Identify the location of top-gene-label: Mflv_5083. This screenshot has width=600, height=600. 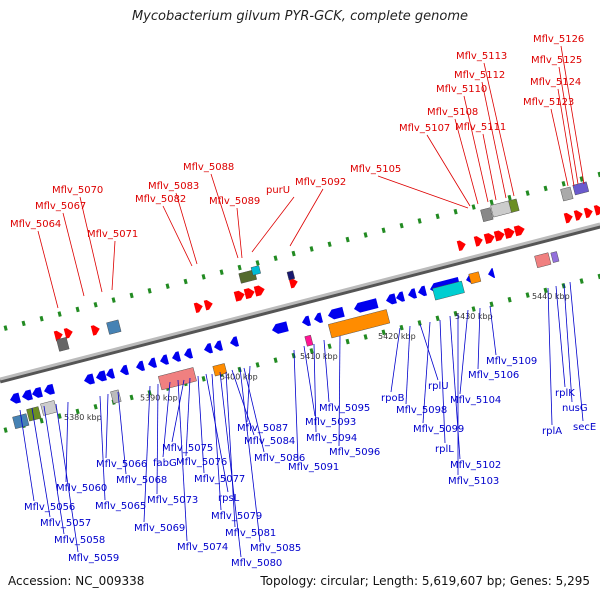
(173, 186).